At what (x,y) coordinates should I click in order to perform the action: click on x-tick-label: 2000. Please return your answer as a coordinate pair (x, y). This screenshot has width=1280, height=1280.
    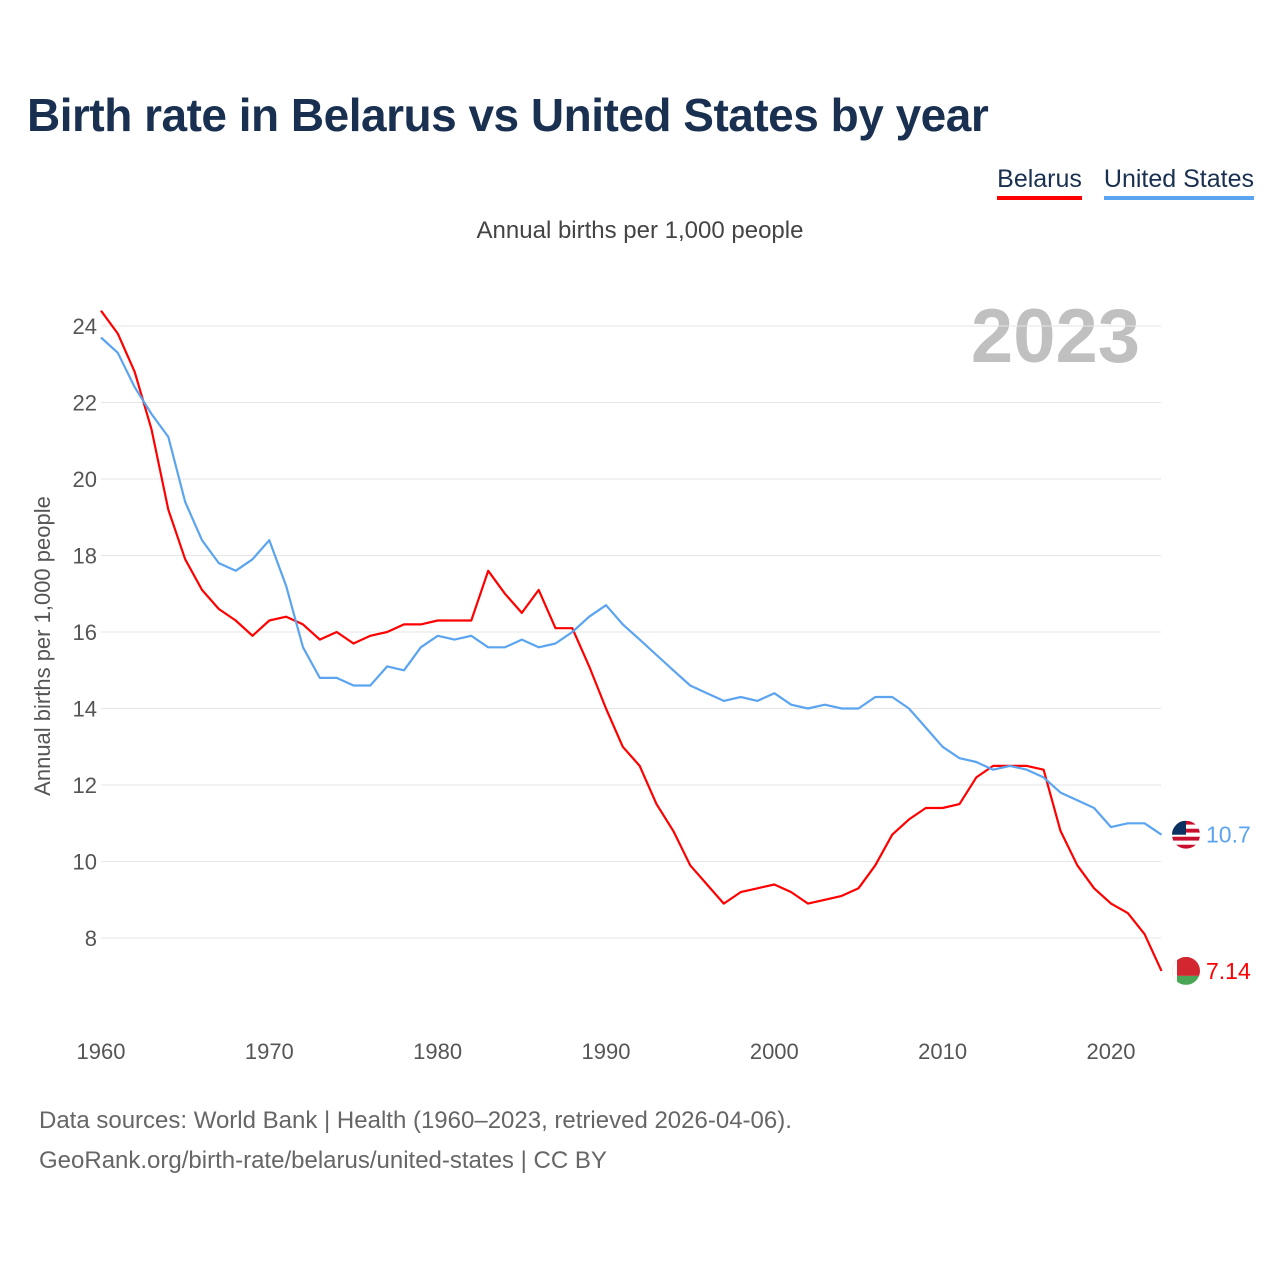
    Looking at the image, I should click on (774, 1051).